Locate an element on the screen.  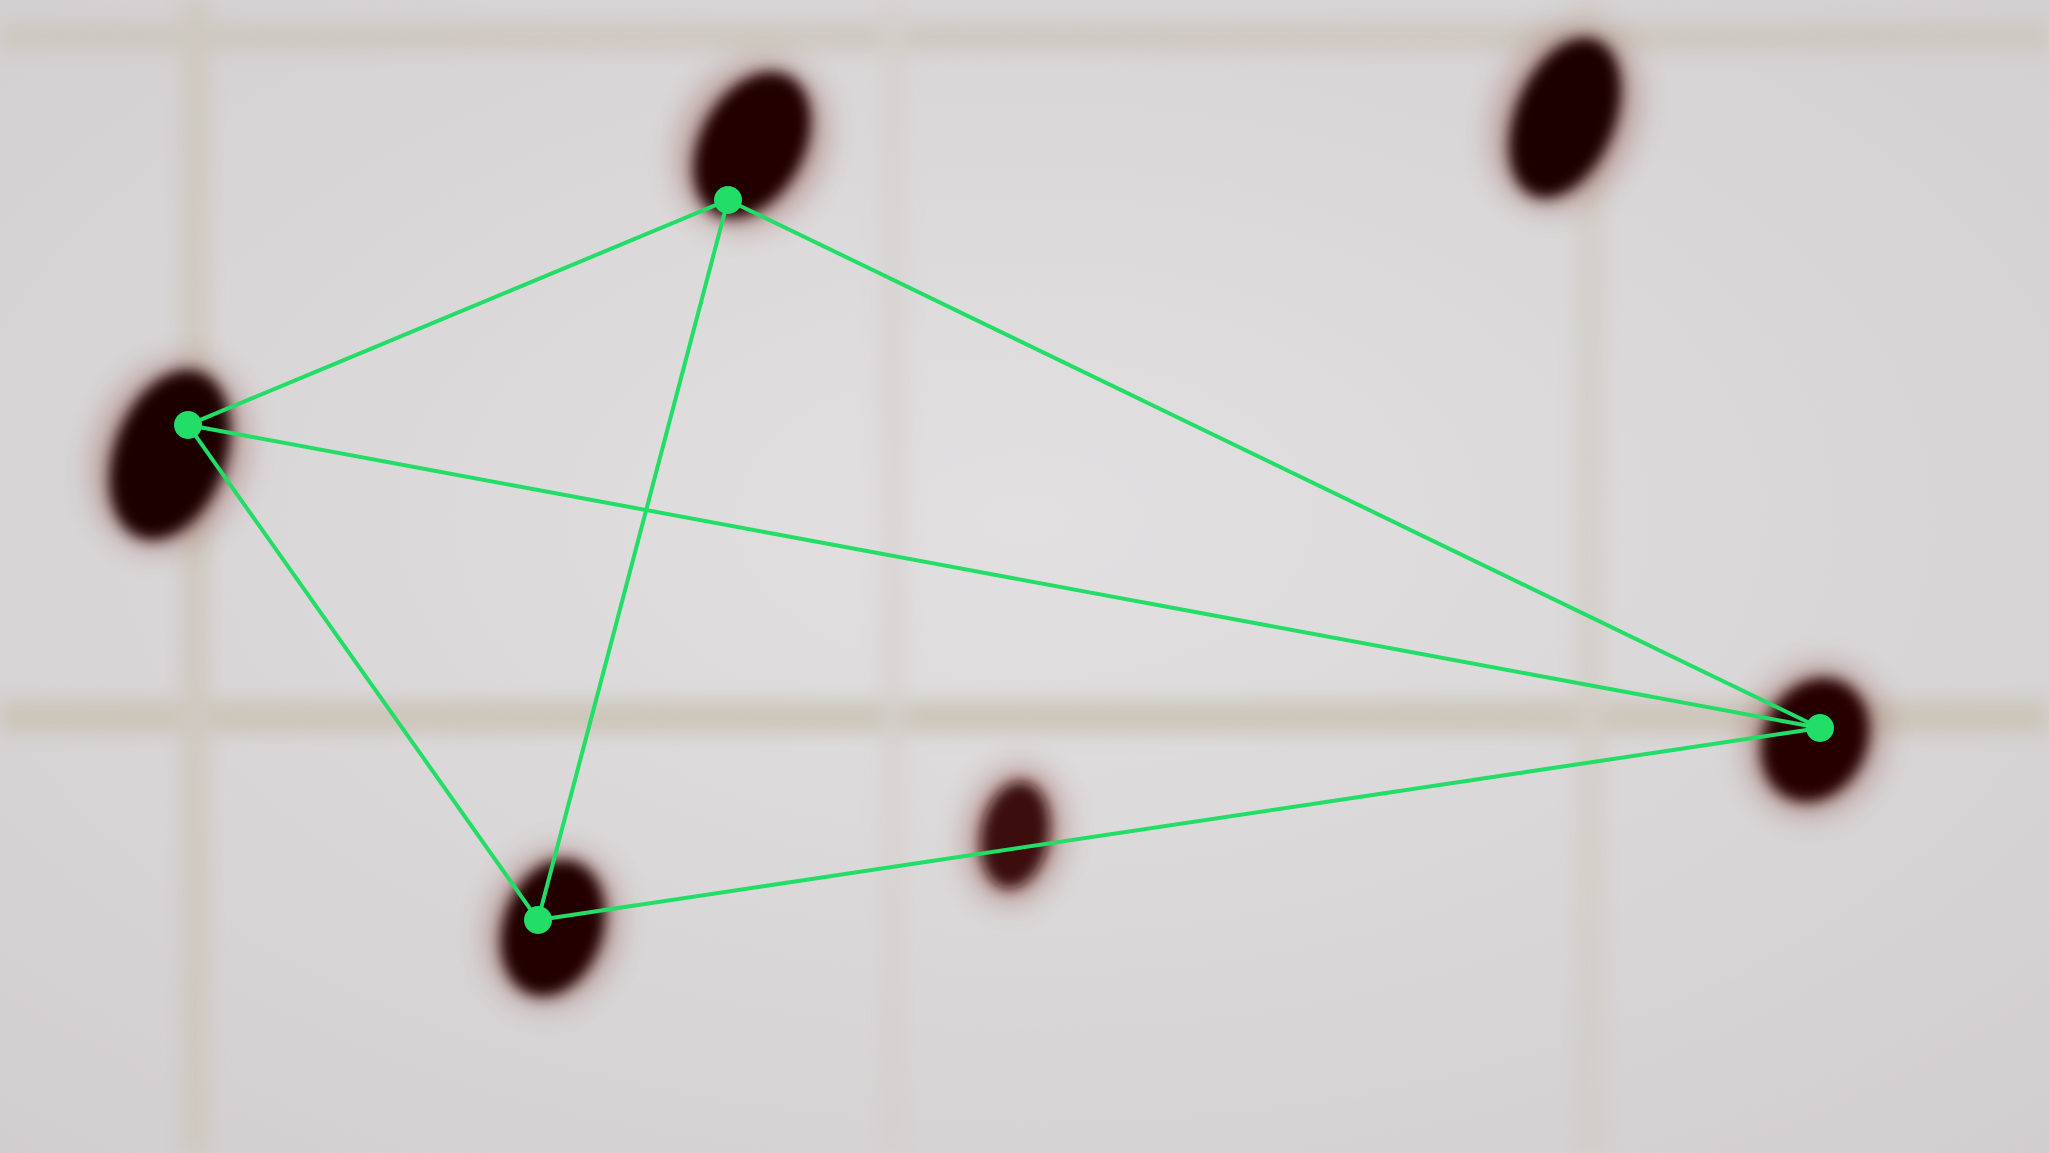
edge-bottom-right is located at coordinates (1179, 824).